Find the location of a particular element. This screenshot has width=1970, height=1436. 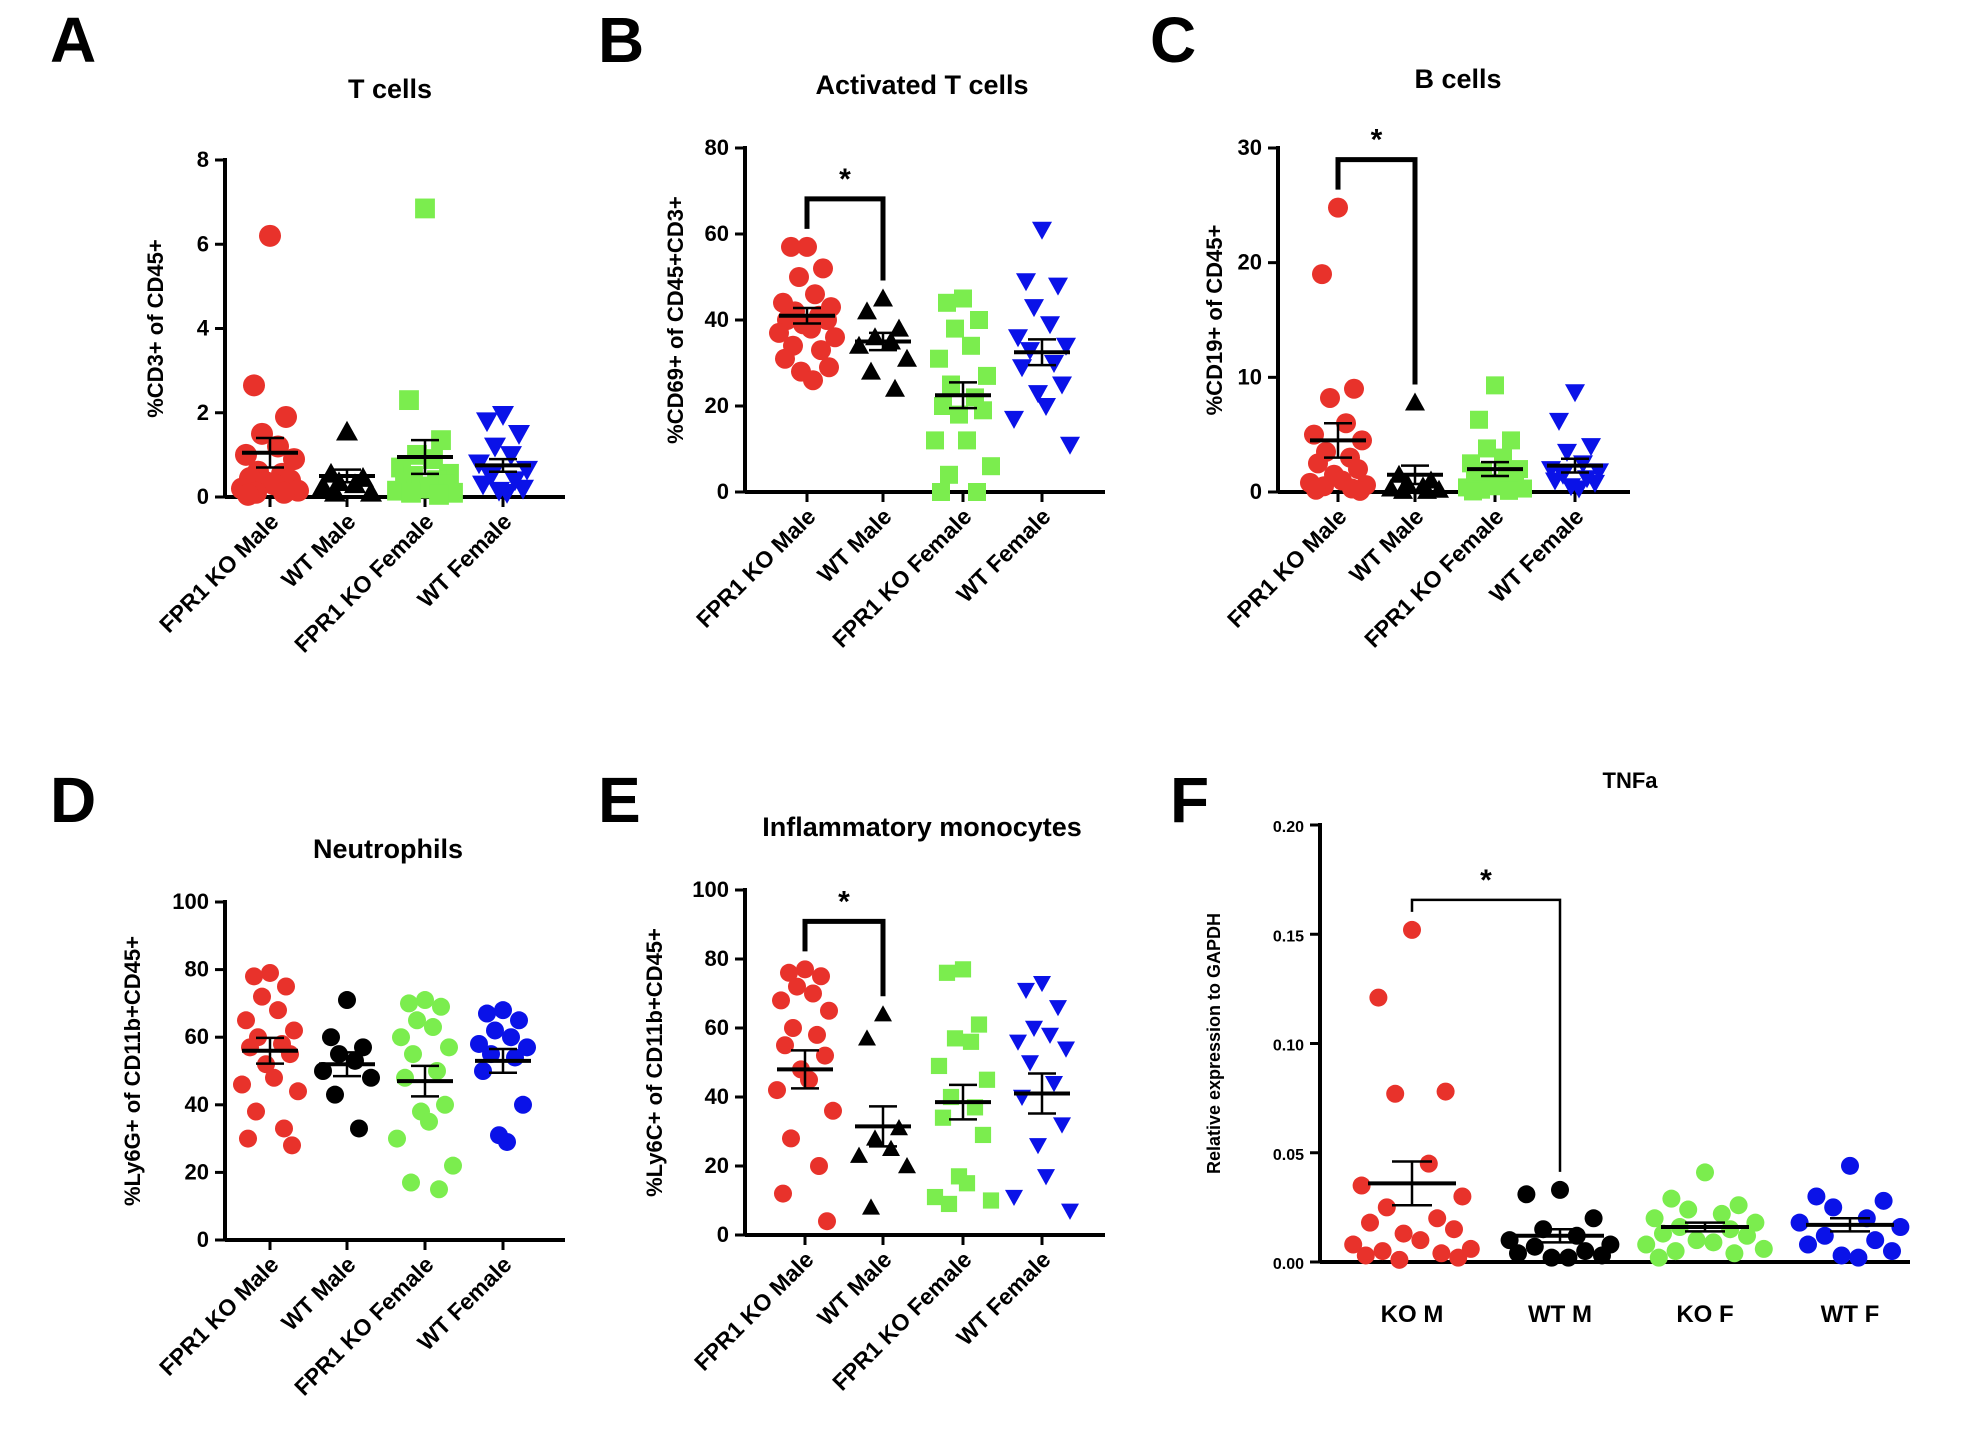

series-wt-female is located at coordinates (1575, 441).